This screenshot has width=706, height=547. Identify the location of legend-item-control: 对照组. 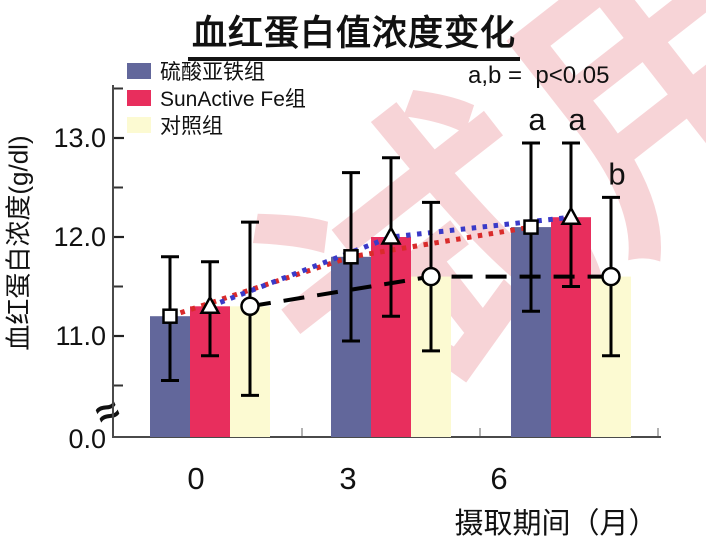
(216, 124).